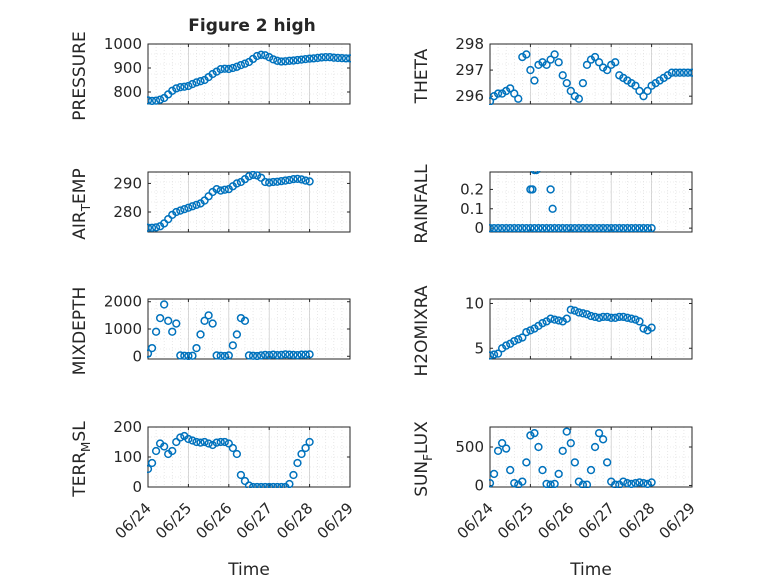 The width and height of the screenshot is (778, 583). I want to click on rainfall-ylabel: RAINFALL, so click(422, 204).